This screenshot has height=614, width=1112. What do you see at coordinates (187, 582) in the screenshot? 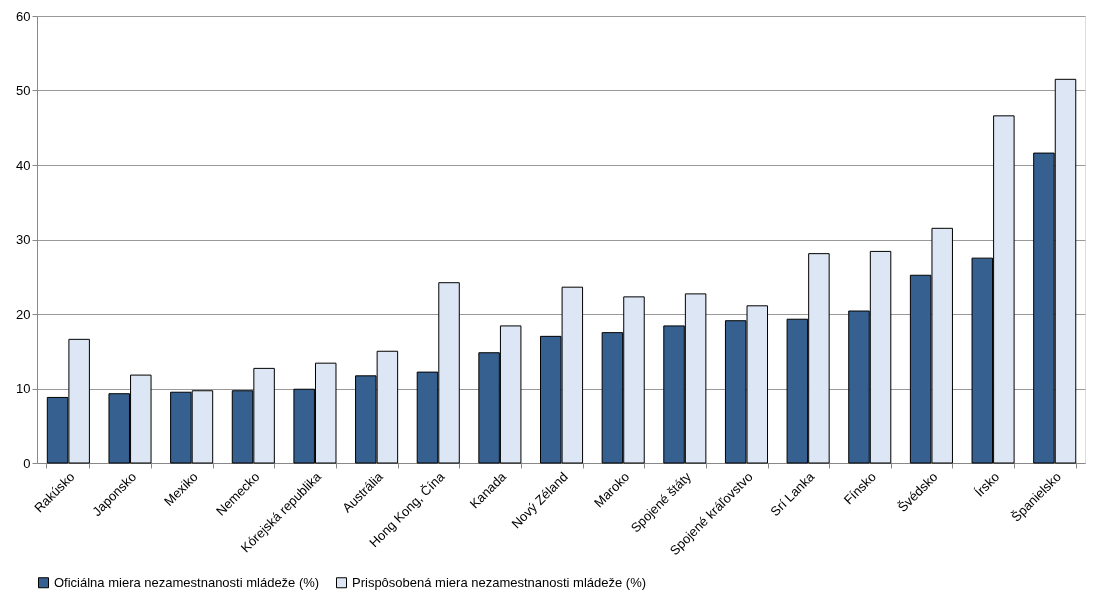
I see `legend-label: Oficiálna miera nezamestnanosti mládeže (%)` at bounding box center [187, 582].